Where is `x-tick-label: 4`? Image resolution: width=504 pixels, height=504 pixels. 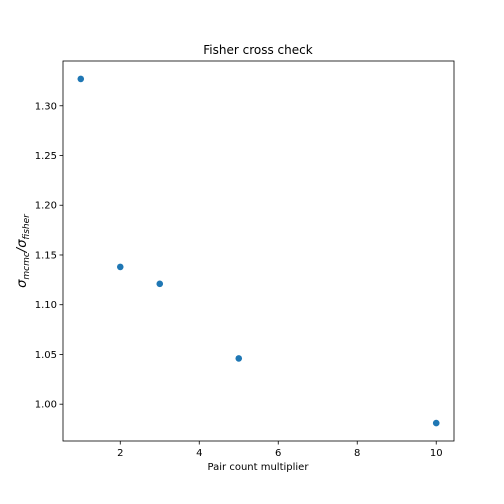 x-tick-label: 4 is located at coordinates (199, 453).